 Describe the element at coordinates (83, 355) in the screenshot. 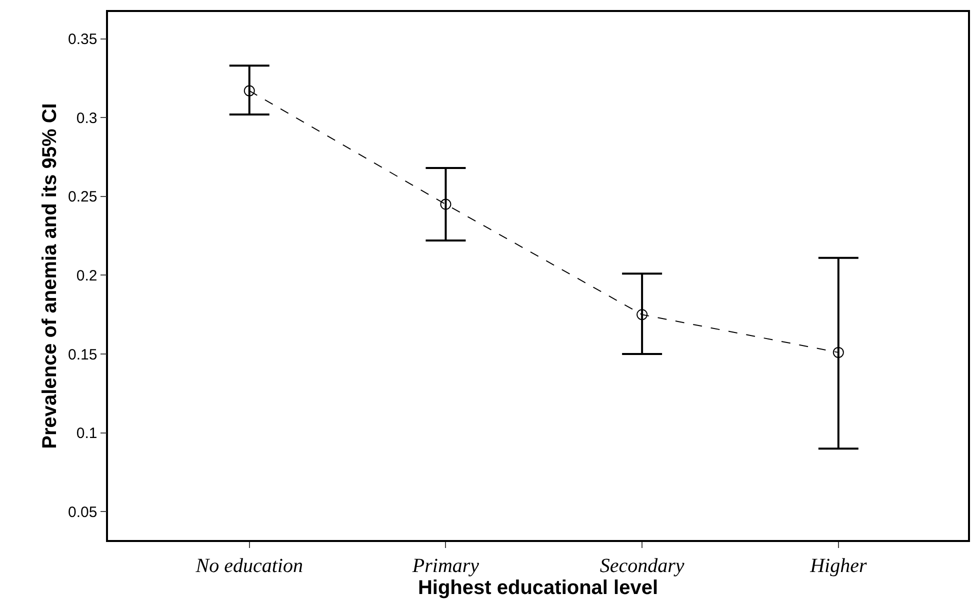

I see `y-tick-label: 0.15` at that location.